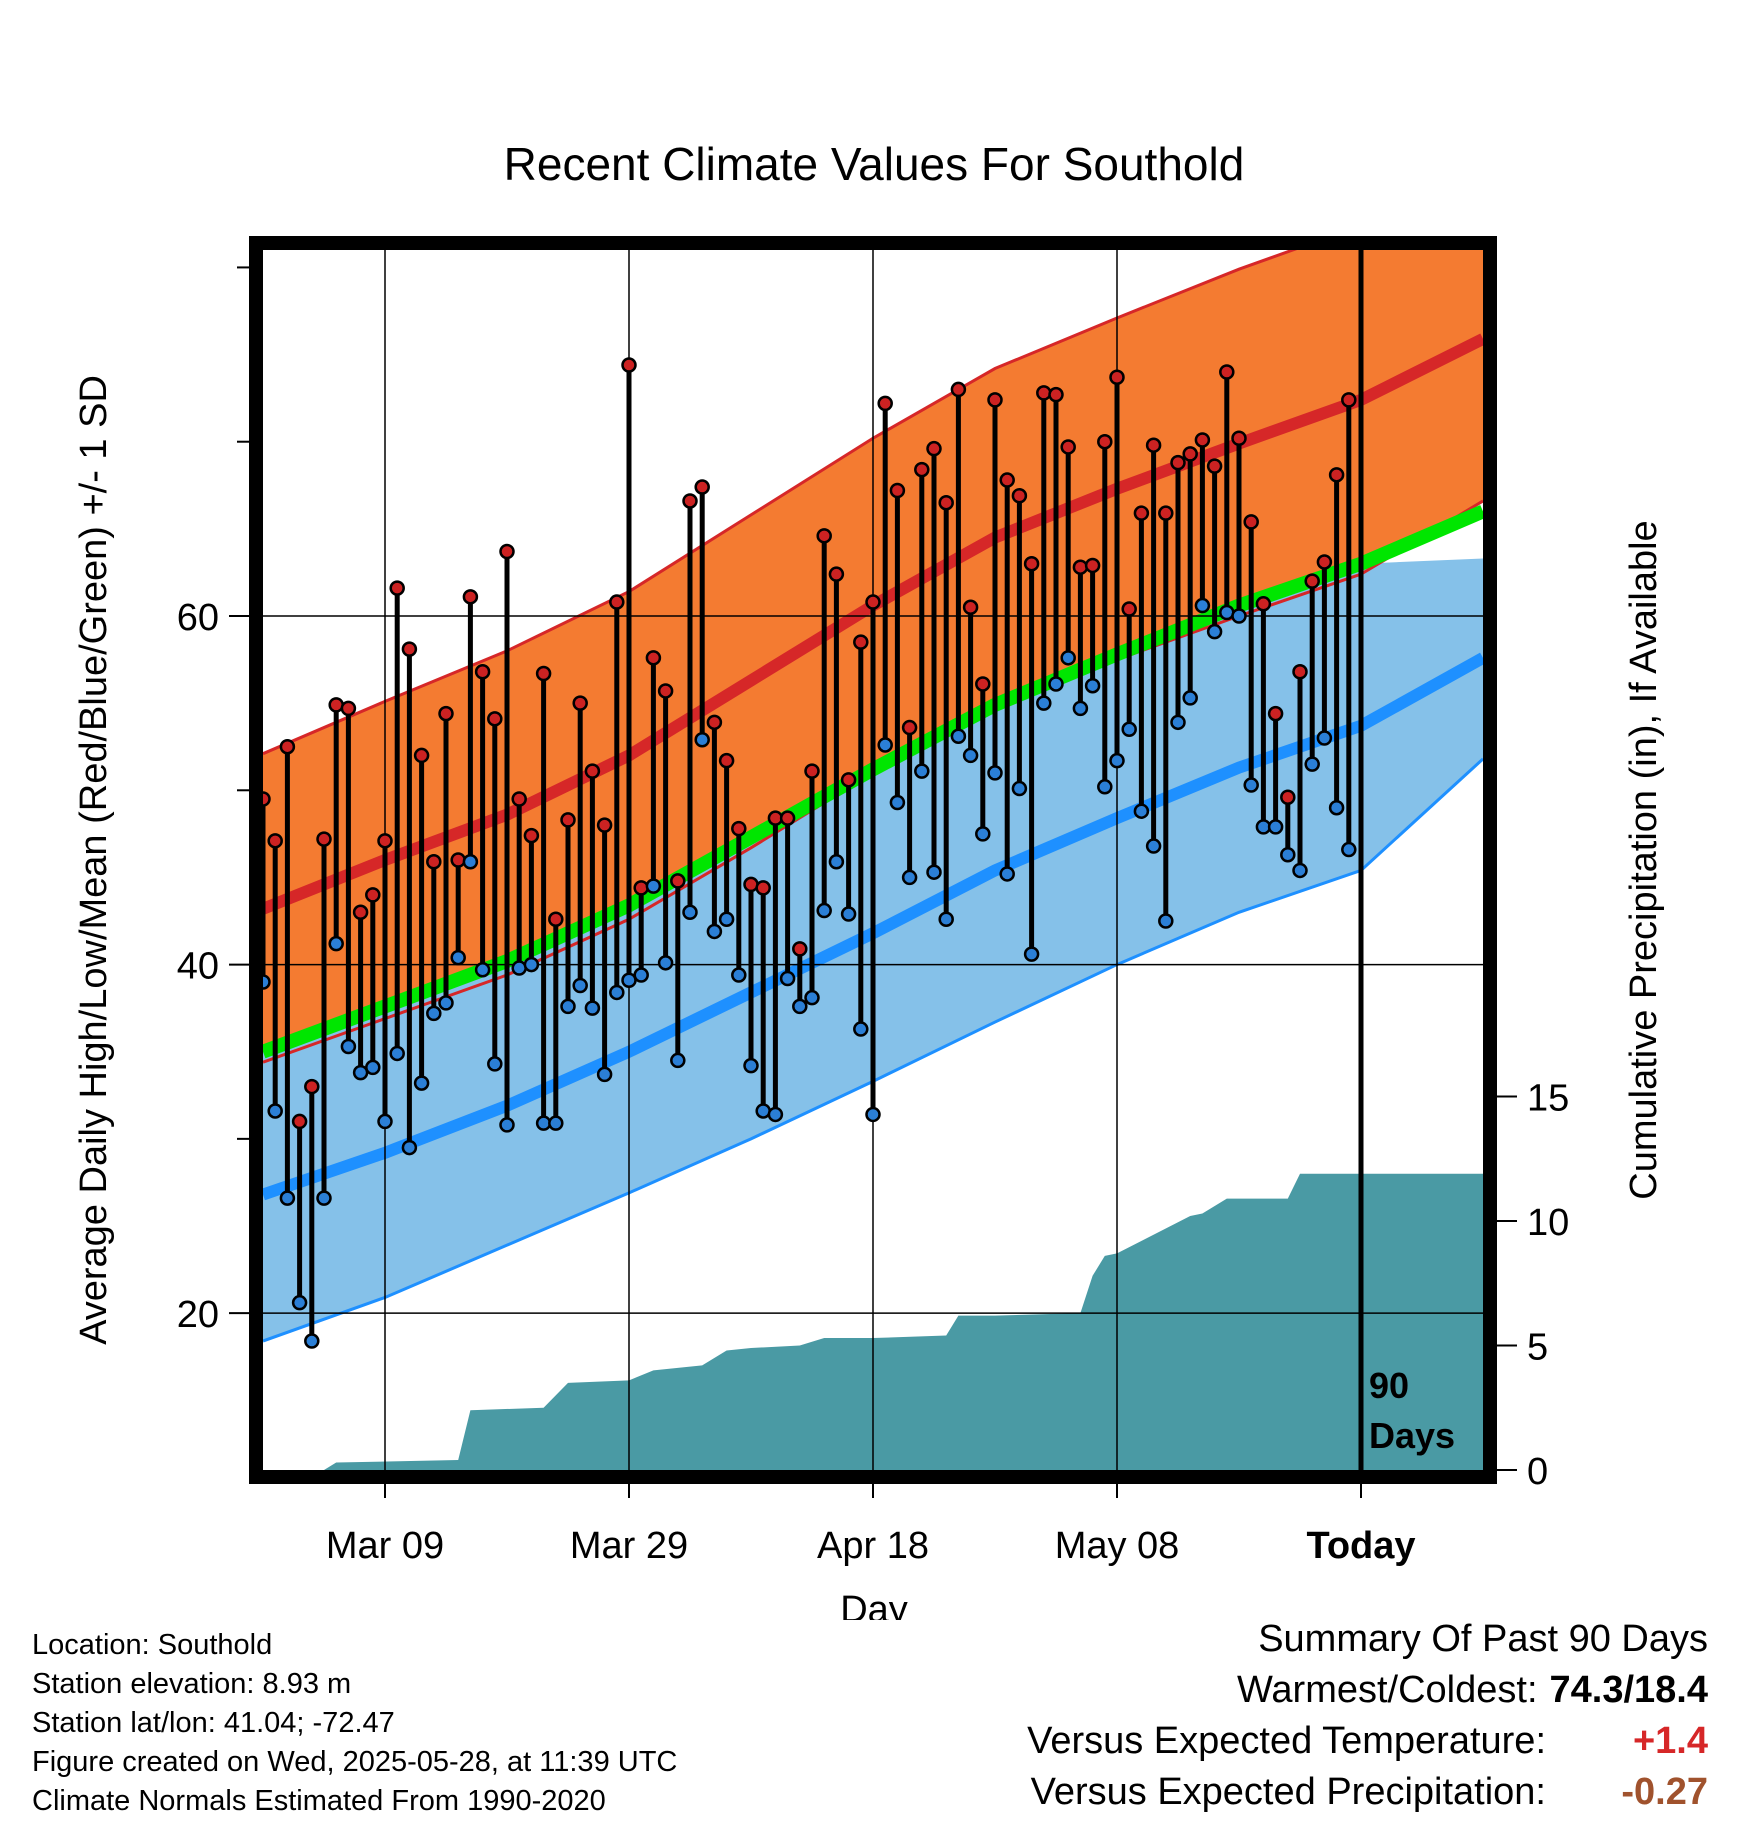  What do you see at coordinates (1286, 1741) in the screenshot?
I see `temp-anomaly-label: Versus Expected Temperature:` at bounding box center [1286, 1741].